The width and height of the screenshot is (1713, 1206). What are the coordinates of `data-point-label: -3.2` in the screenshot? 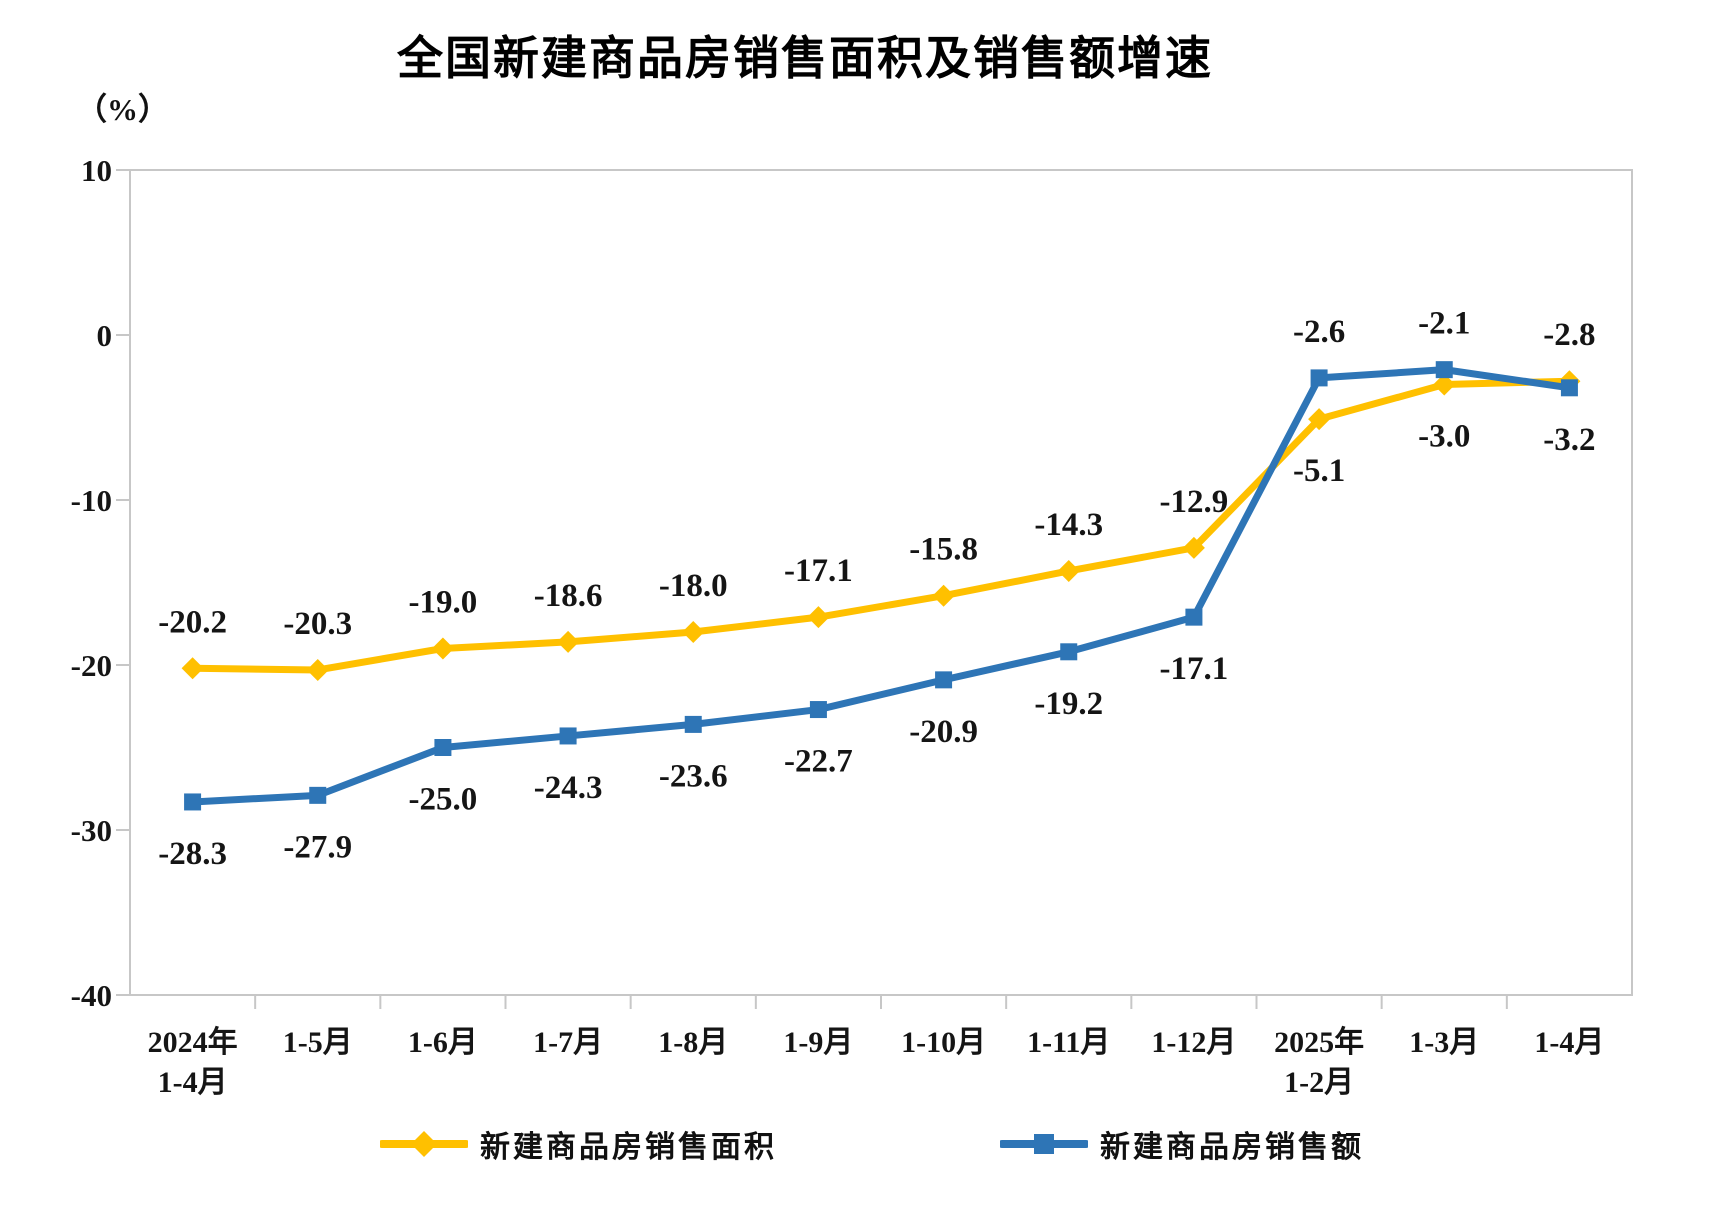 It's located at (1569, 440).